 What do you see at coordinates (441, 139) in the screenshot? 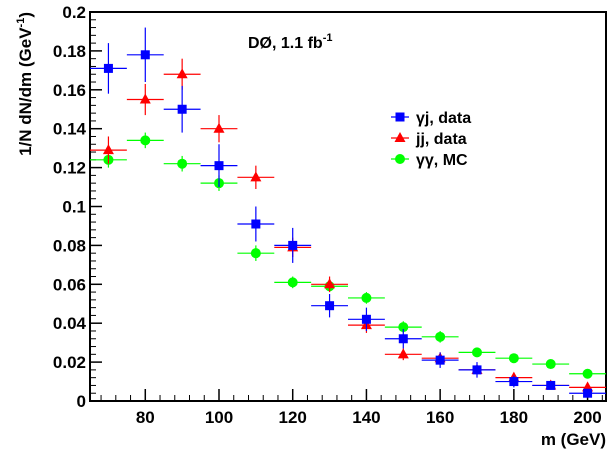
I see `legend-label: jj, data` at bounding box center [441, 139].